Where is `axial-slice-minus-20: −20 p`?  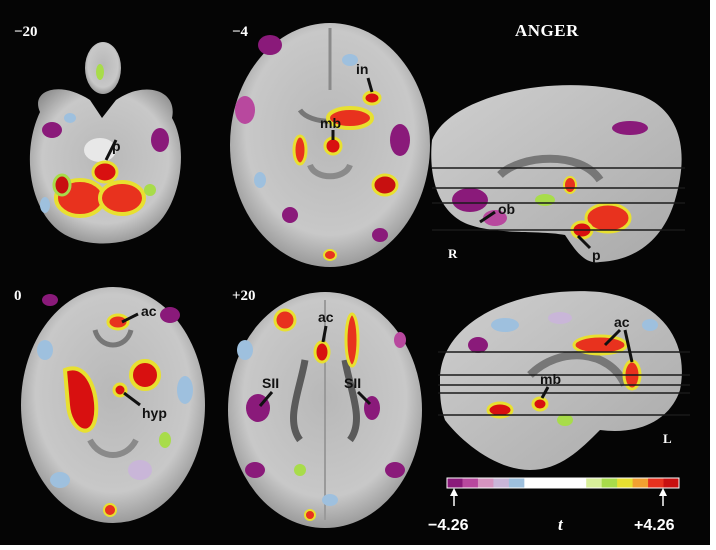
axial-slice-minus-20: −20 p is located at coordinates (97, 134).